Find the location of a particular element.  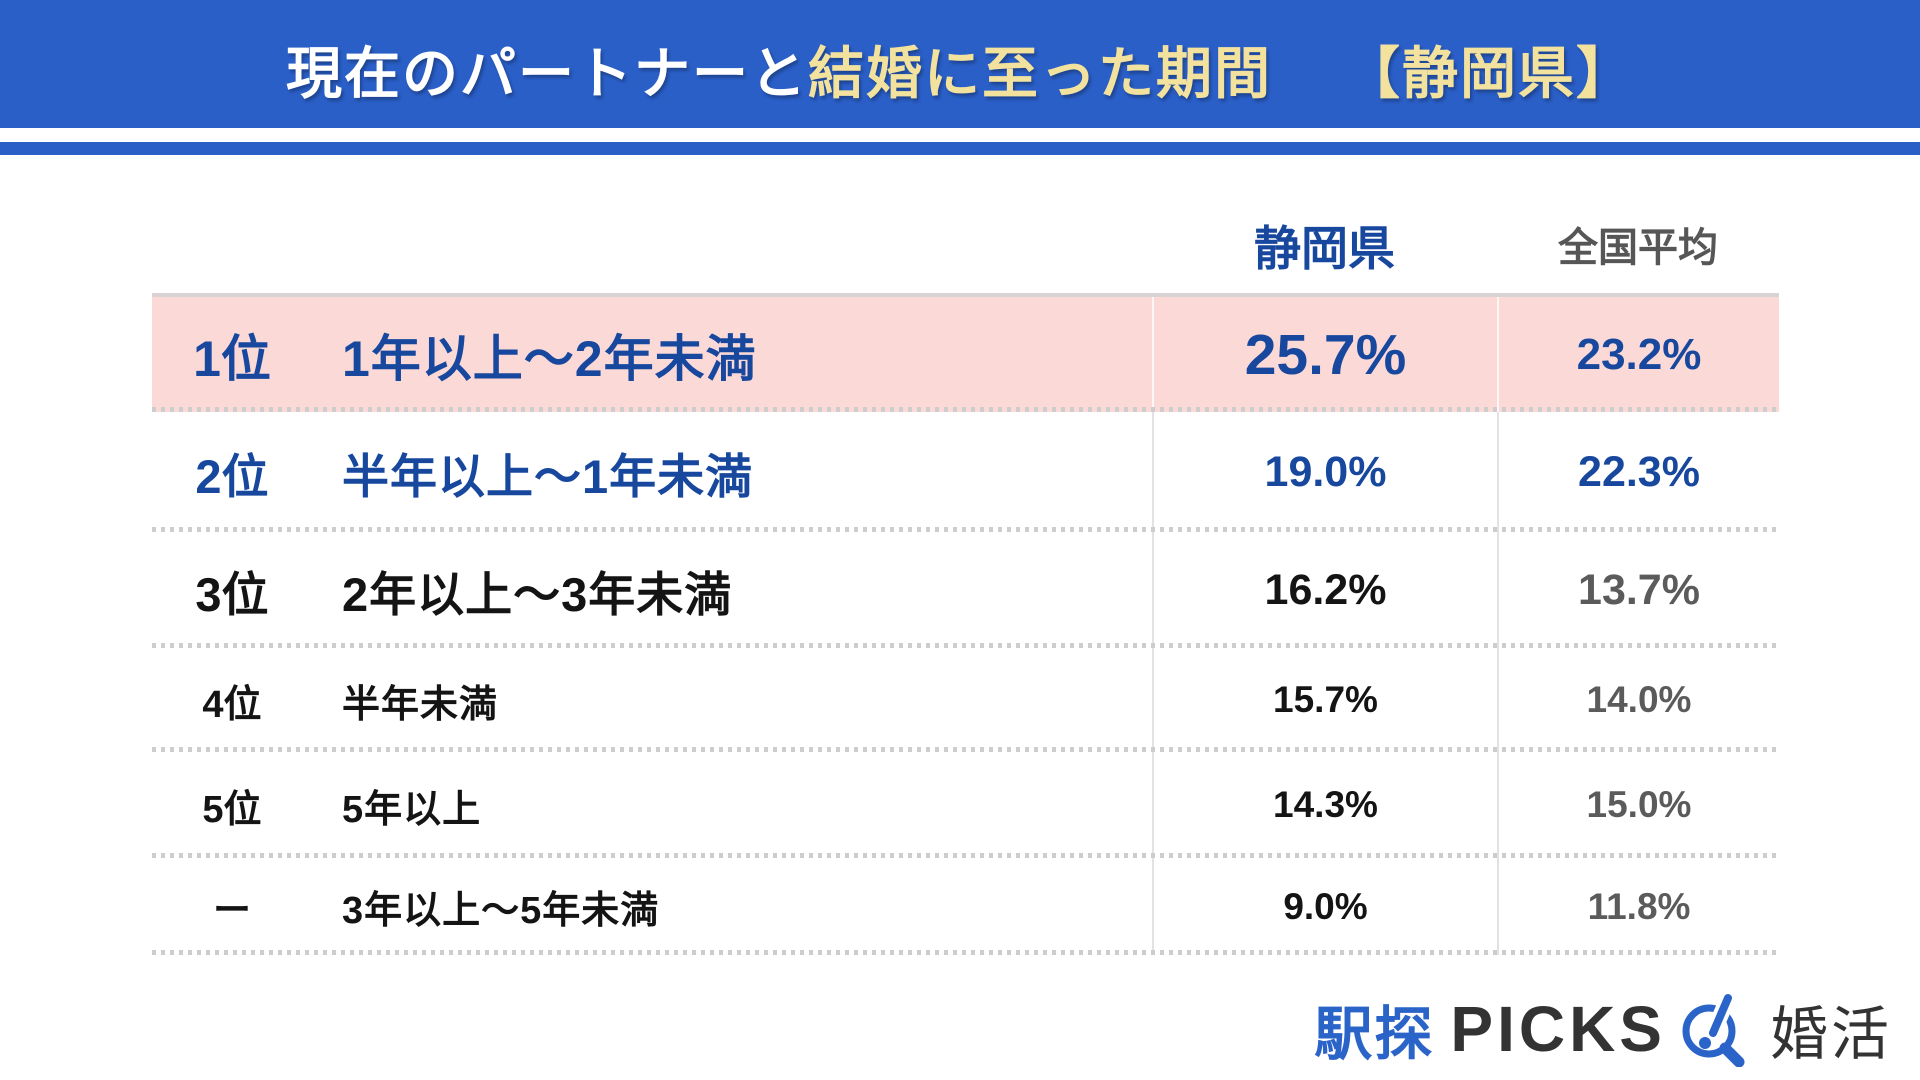

label-cell: 3年以上〜5年未満 is located at coordinates (501, 911).